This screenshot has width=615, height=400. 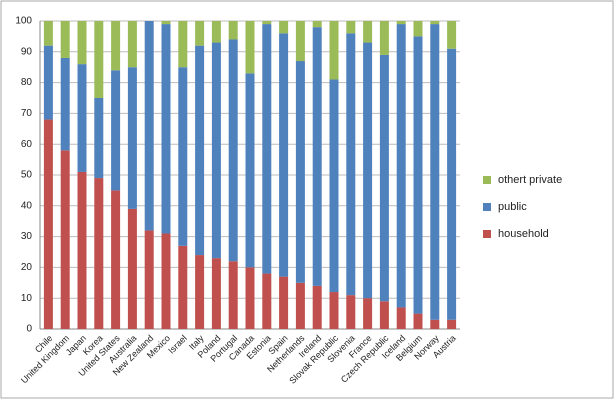 I want to click on legend-label: othert private, so click(x=530, y=180).